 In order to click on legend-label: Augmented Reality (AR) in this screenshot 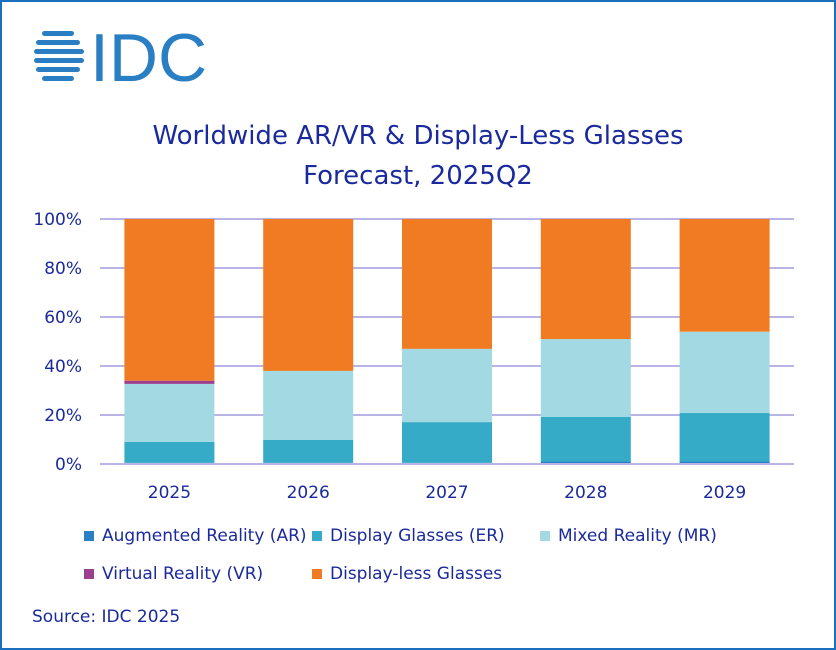, I will do `click(204, 536)`.